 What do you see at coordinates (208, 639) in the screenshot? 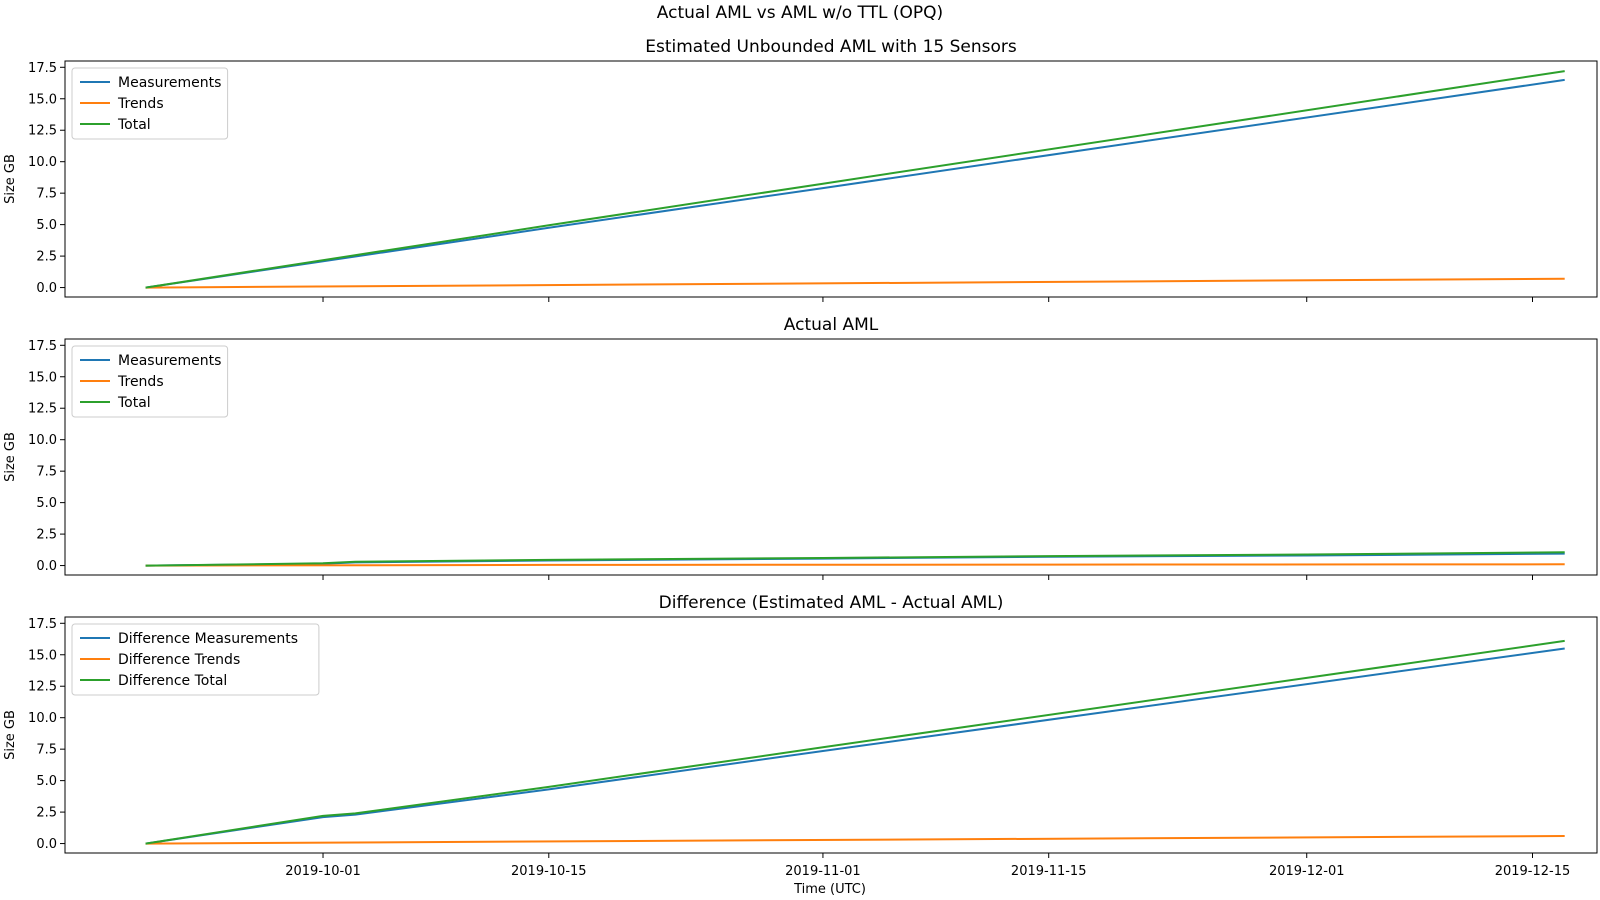
I see `legend-entry: Difference Measurements` at bounding box center [208, 639].